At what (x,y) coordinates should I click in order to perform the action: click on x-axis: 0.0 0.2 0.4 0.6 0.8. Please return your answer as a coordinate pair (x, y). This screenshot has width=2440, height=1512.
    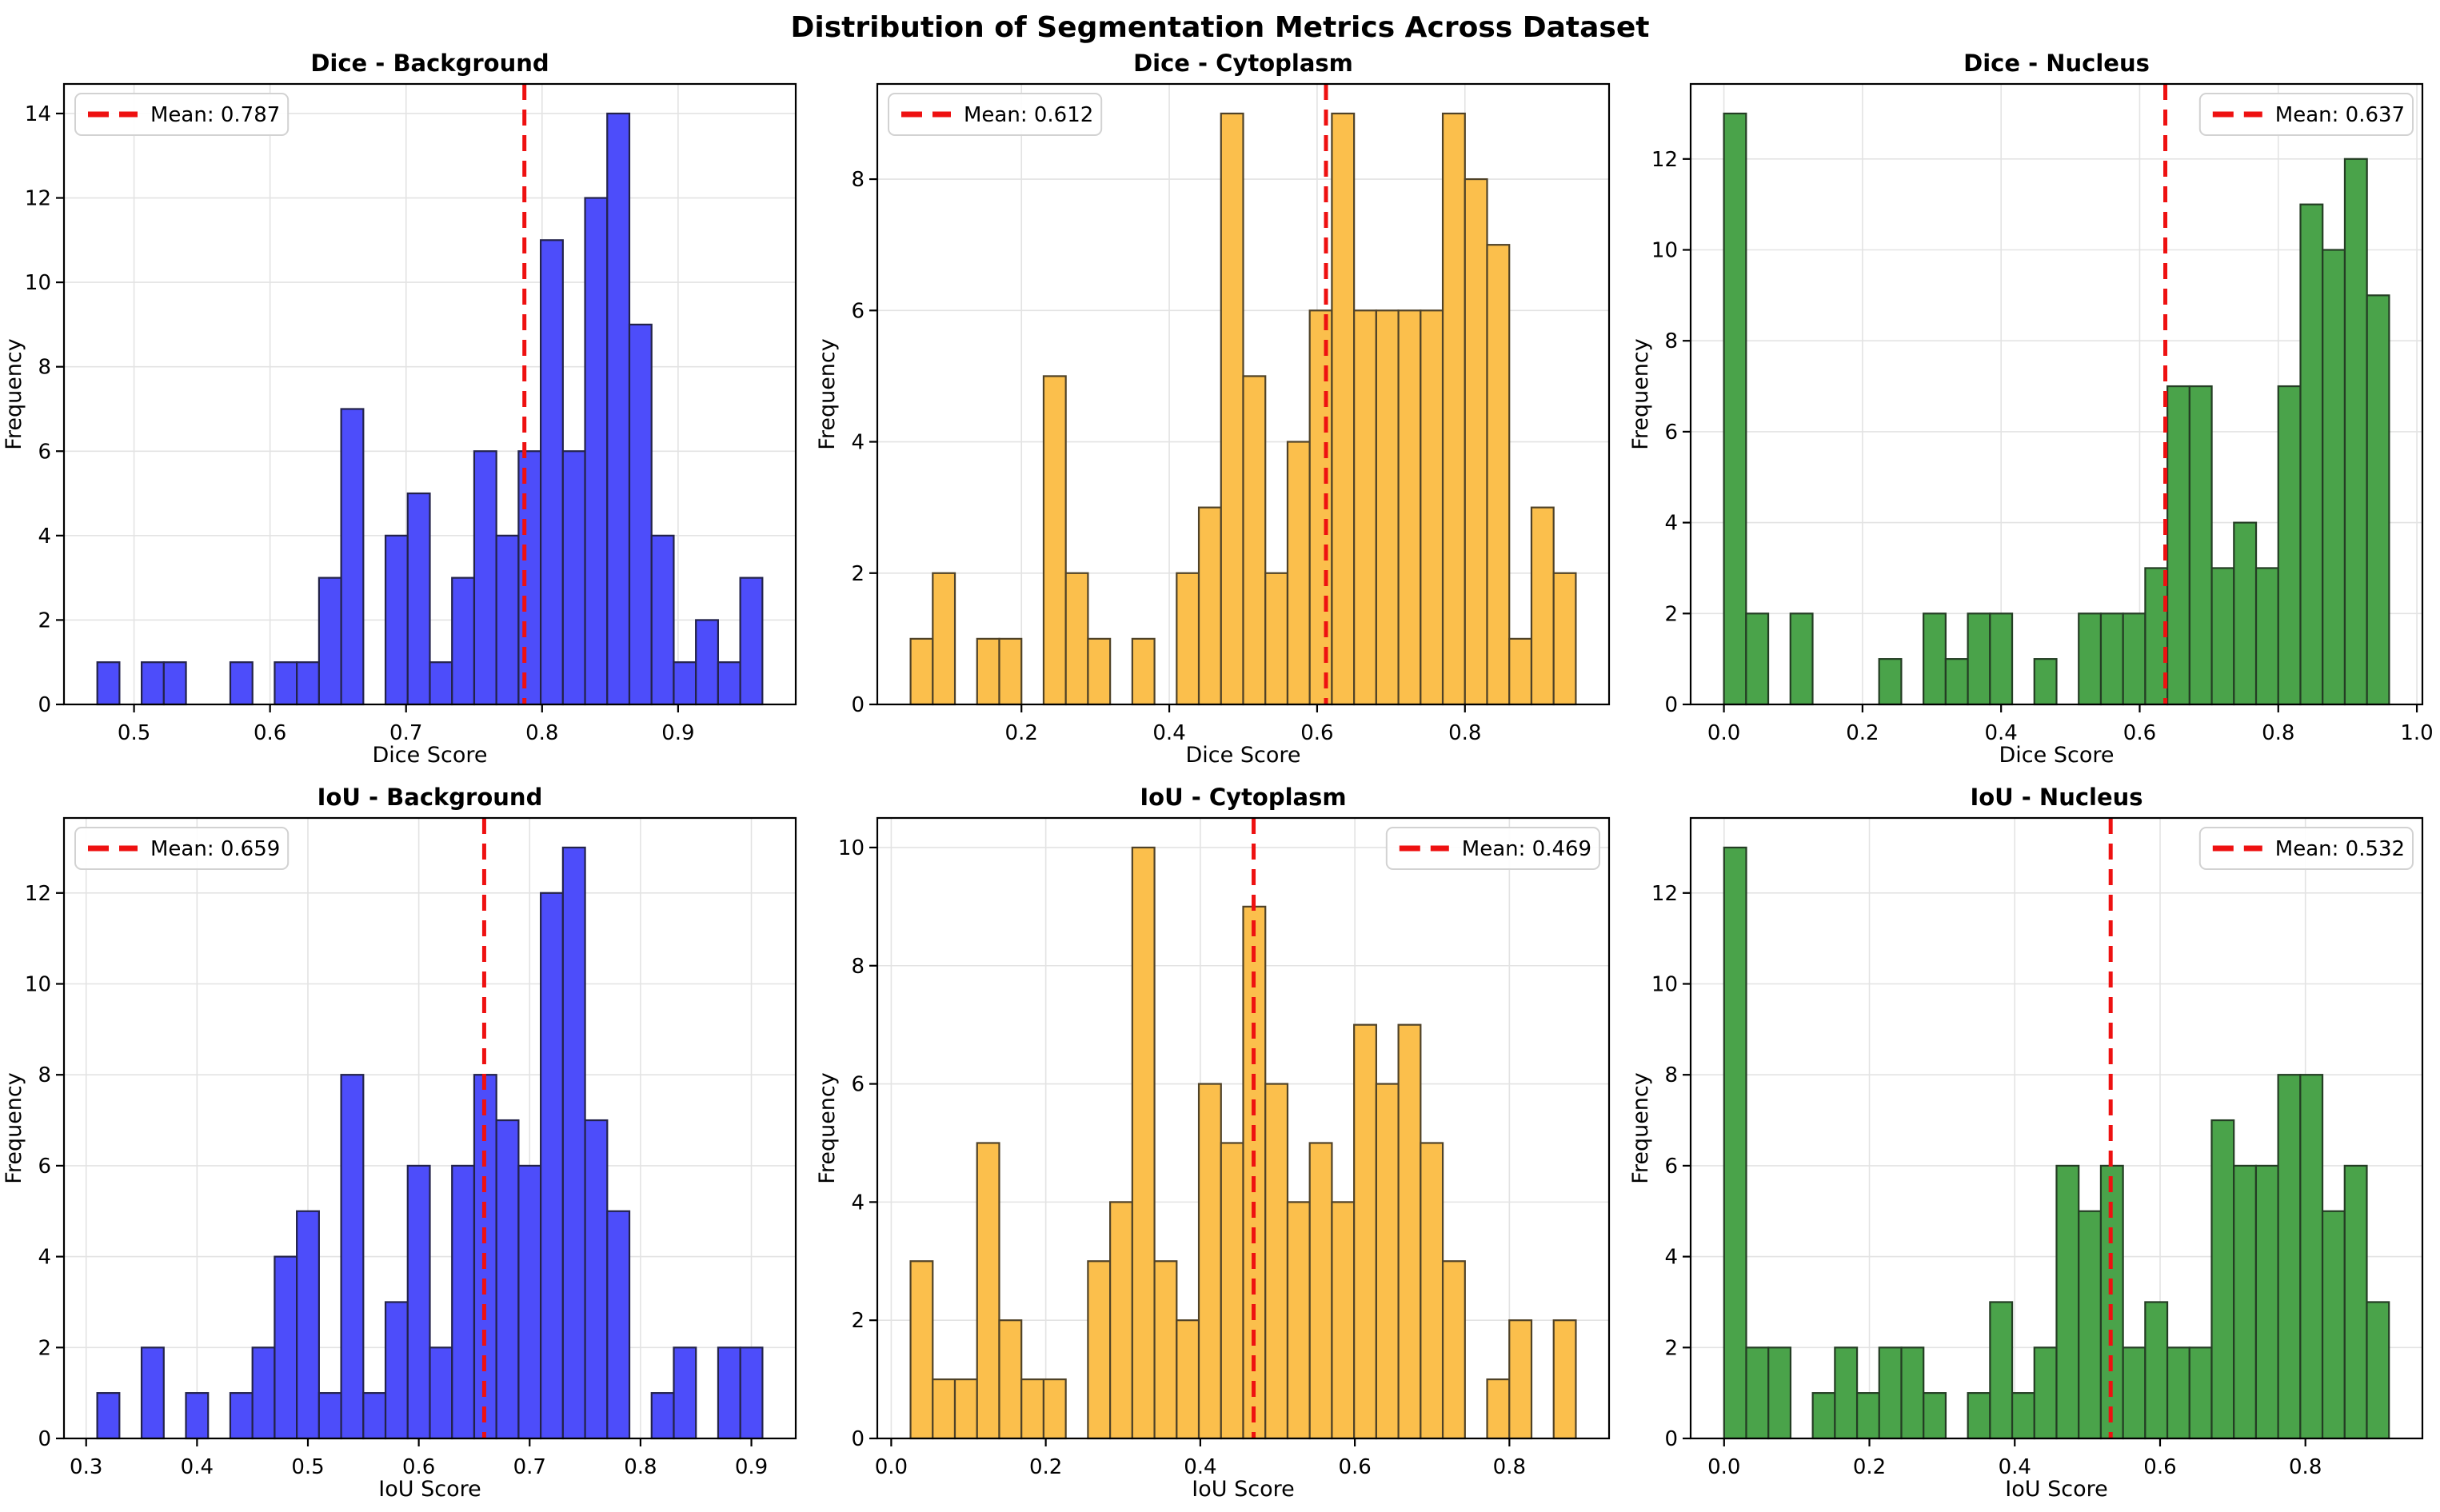
    Looking at the image, I should click on (2014, 1458).